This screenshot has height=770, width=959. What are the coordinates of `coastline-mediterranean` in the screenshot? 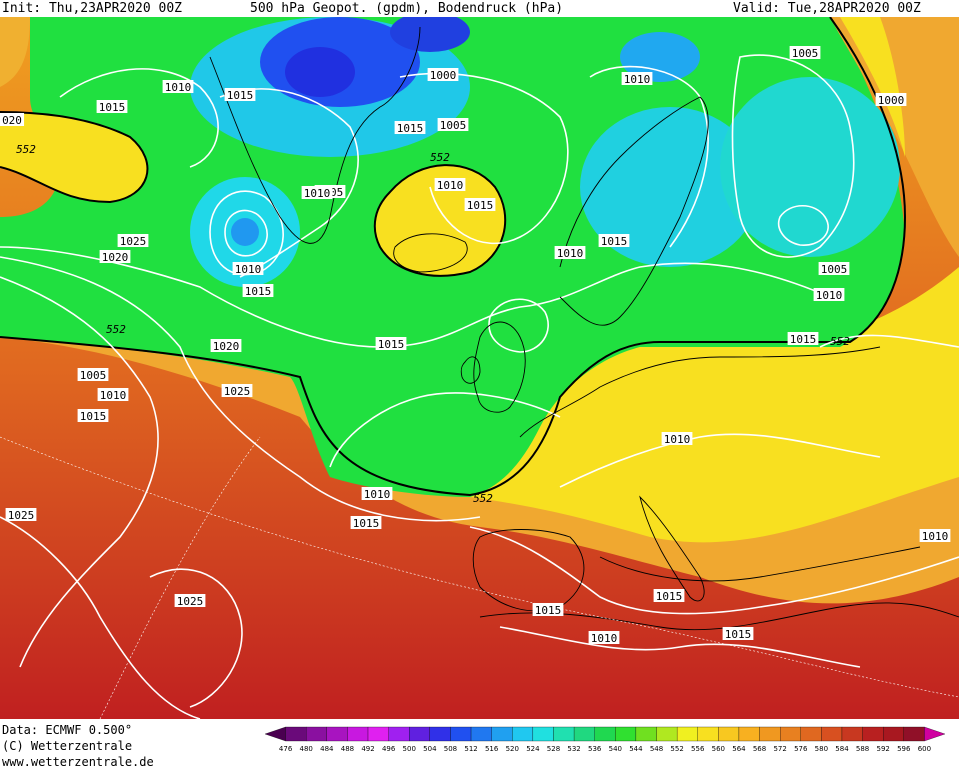 It's located at (760, 564).